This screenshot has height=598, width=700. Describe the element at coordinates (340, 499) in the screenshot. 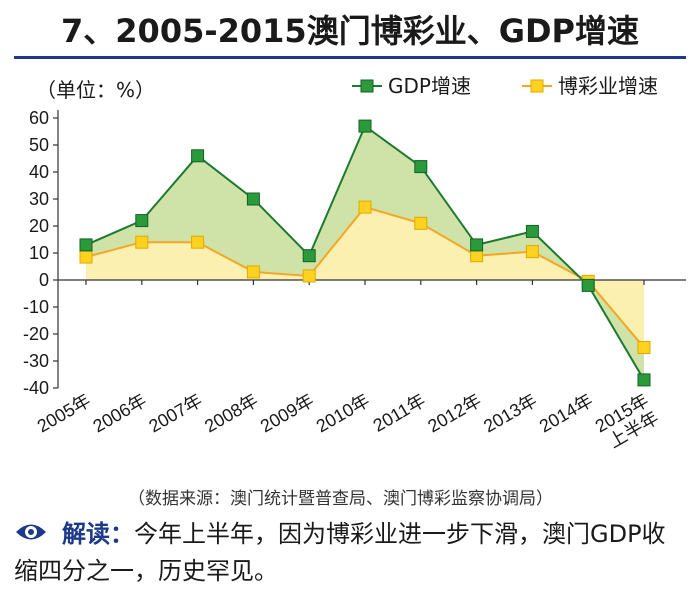

I see `source-note: （数据来源：澳门统计暨普查局、澳门博彩监察协调局）` at that location.